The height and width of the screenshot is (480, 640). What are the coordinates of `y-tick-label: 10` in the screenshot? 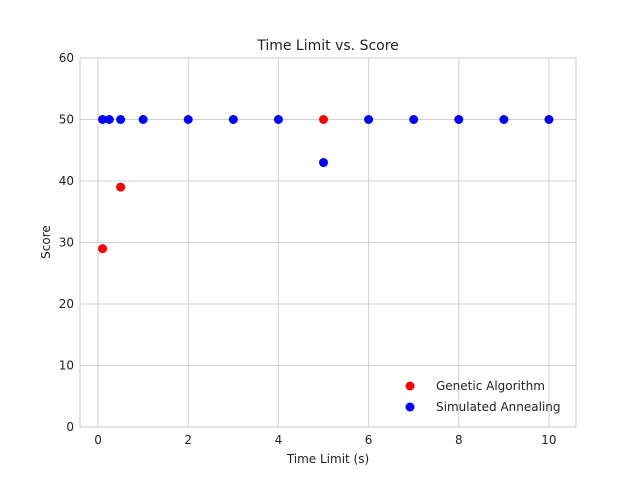 It's located at (66, 366).